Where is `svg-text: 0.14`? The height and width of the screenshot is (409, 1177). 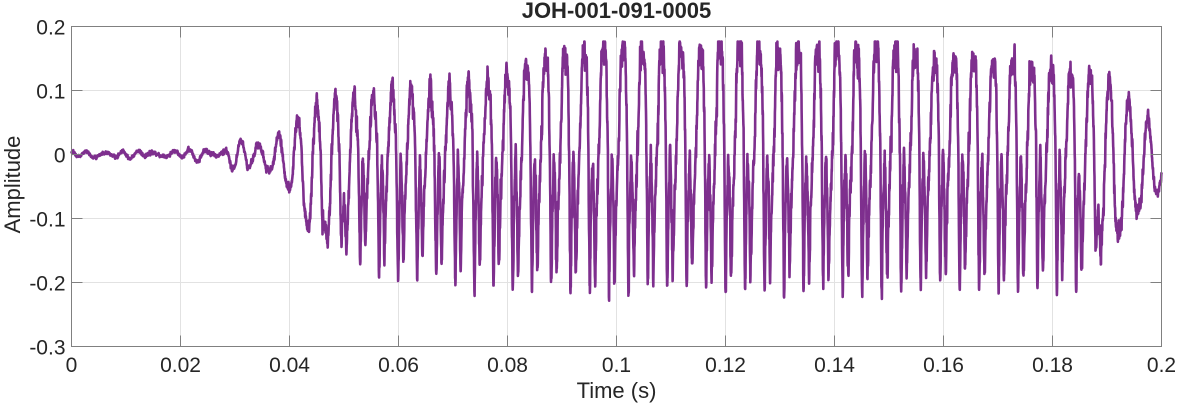
svg-text: 0.14 is located at coordinates (834, 365).